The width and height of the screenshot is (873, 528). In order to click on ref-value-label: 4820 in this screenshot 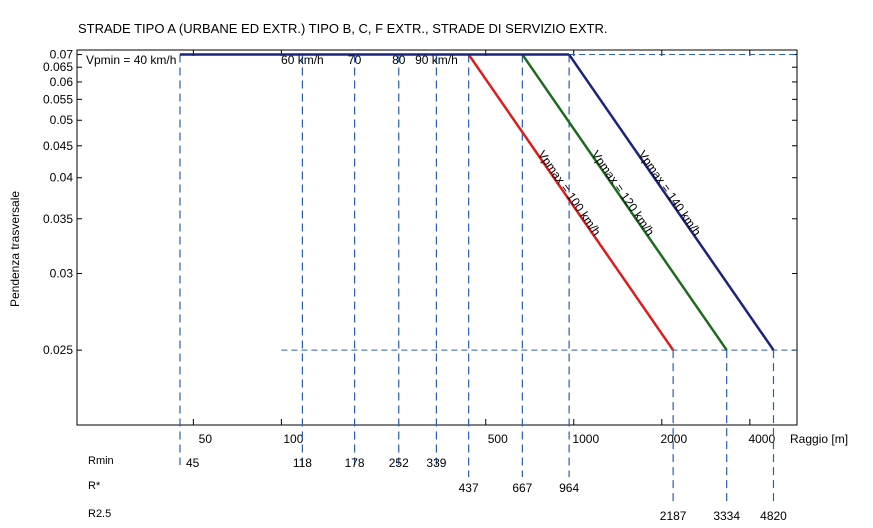, I will do `click(773, 516)`.